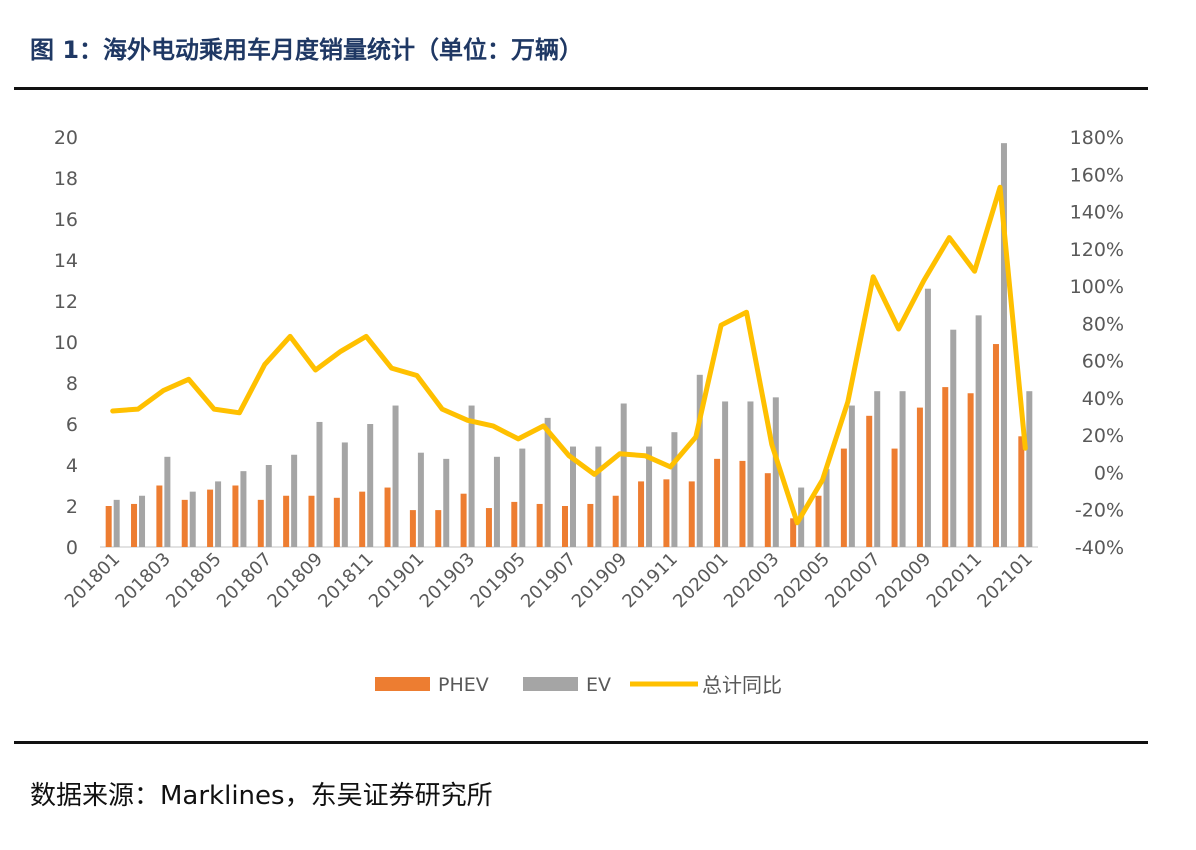 The image size is (1196, 850). I want to click on bottom-rule, so click(581, 742).